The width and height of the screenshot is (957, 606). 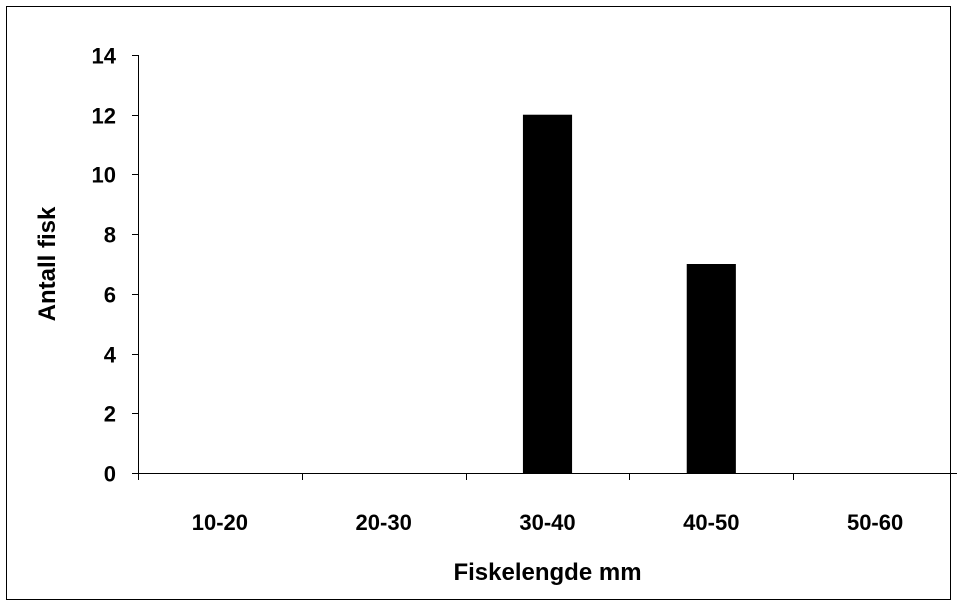 I want to click on x-tick-label: 40-50, so click(x=711, y=522).